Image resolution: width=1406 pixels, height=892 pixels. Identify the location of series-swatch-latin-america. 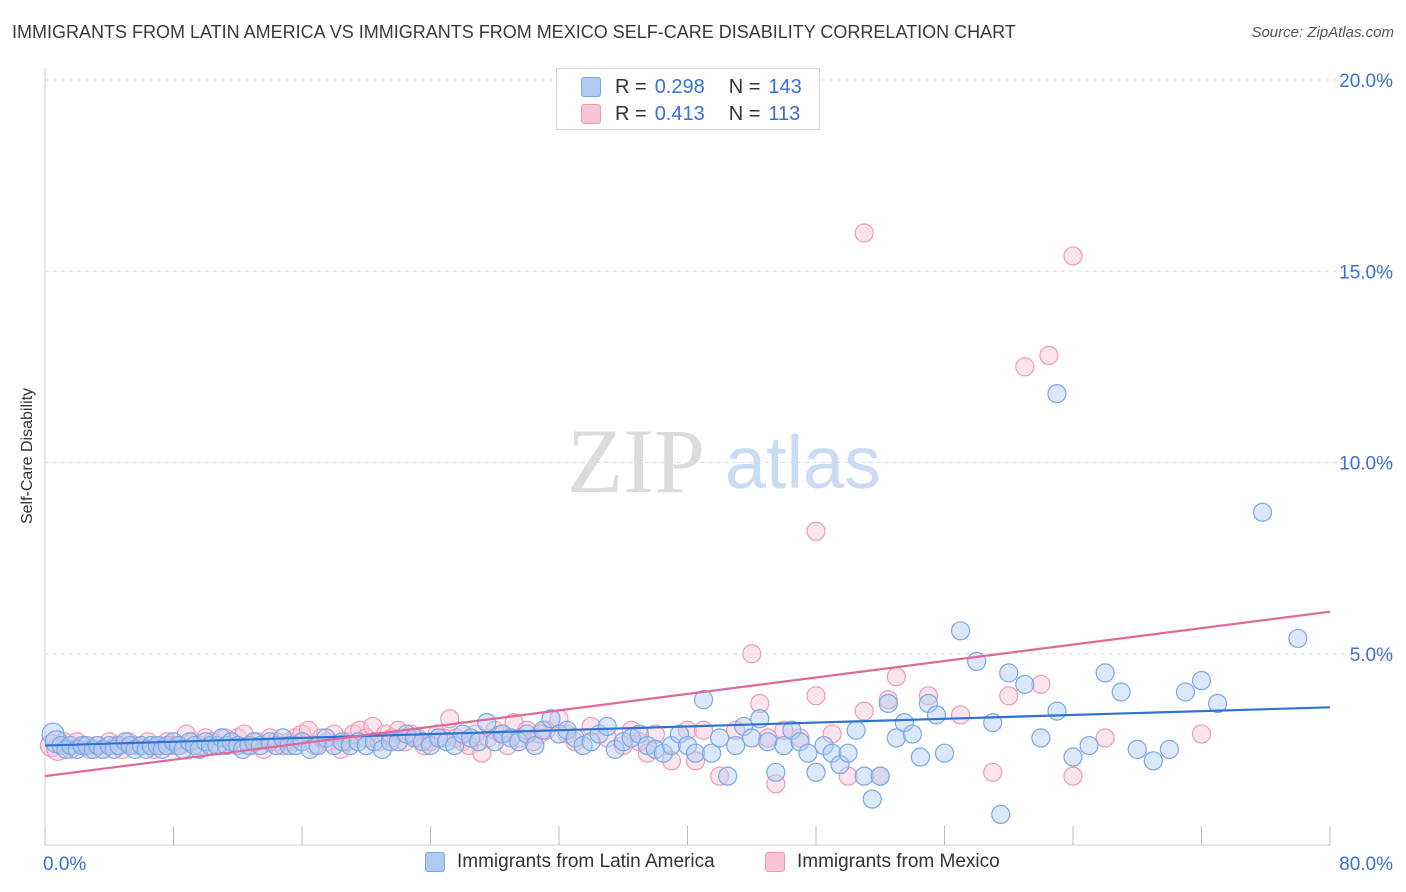
(435, 862).